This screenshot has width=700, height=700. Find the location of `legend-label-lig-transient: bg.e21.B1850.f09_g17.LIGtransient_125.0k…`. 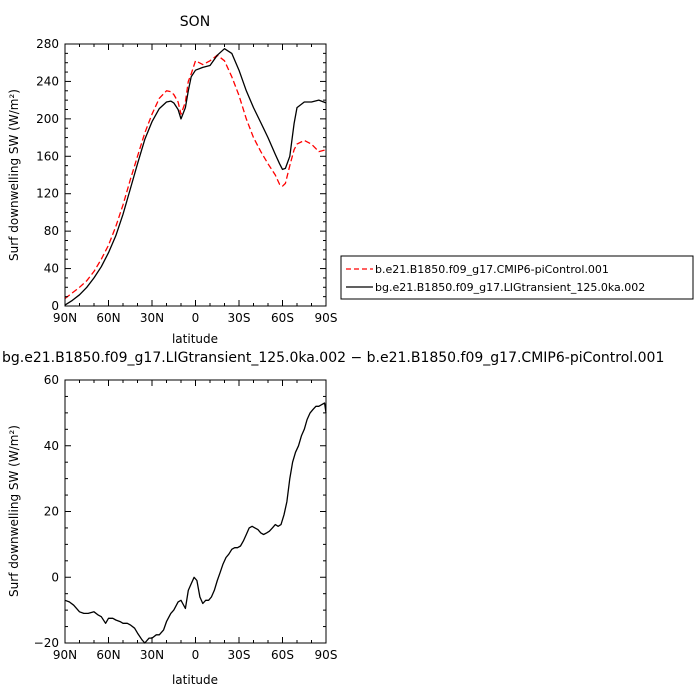

legend-label-lig-transient: bg.e21.B1850.f09_g17.LIGtransient_125.0k… is located at coordinates (510, 287).